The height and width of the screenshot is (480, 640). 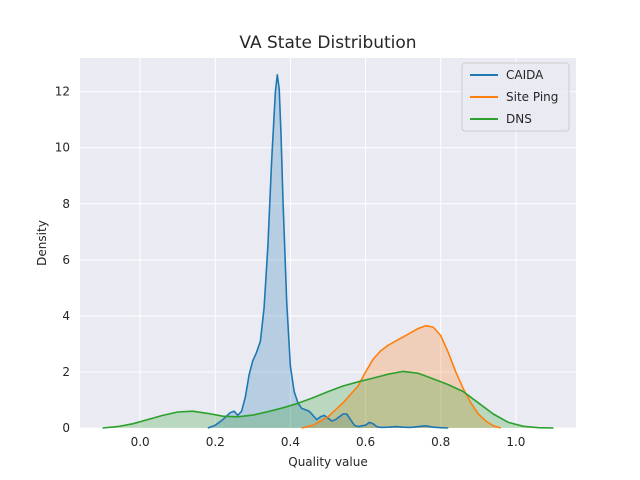 I want to click on x-tick-label: 0.2, so click(x=215, y=442).